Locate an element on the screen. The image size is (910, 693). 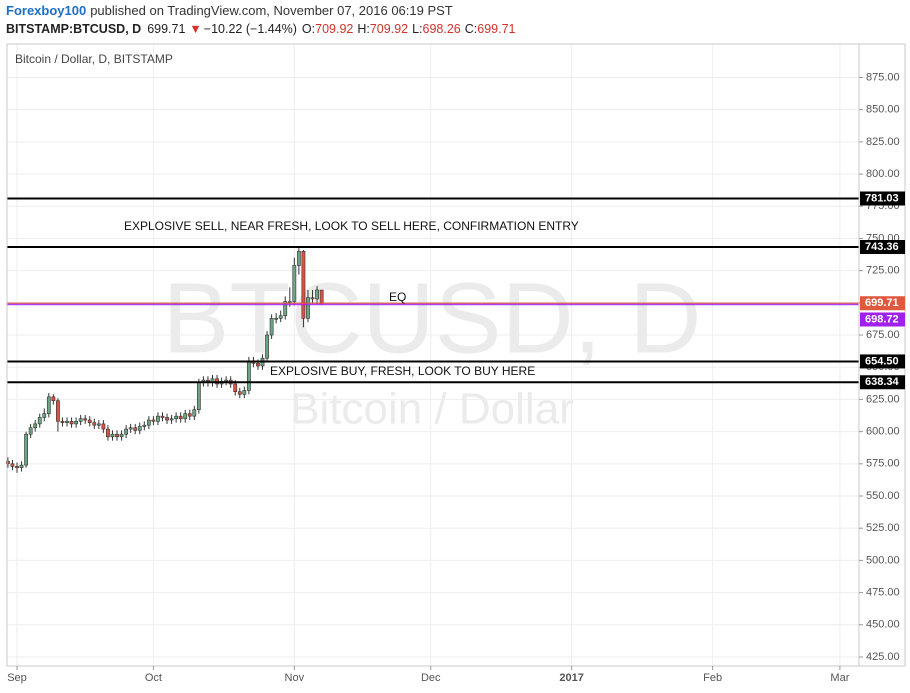
y-tick-label: 450.00 is located at coordinates (883, 625).